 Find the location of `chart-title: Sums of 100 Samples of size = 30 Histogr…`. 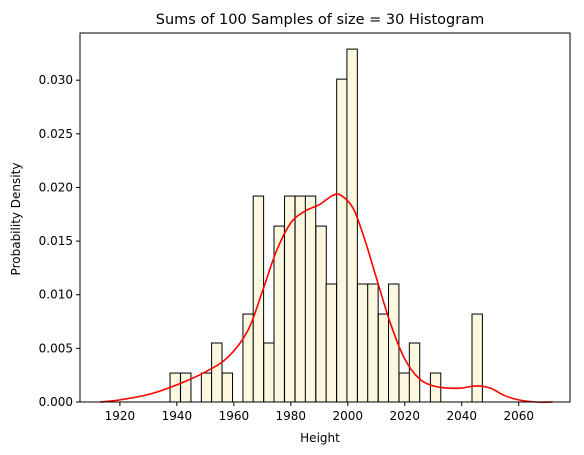

chart-title: Sums of 100 Samples of size = 30 Histogr… is located at coordinates (320, 20).